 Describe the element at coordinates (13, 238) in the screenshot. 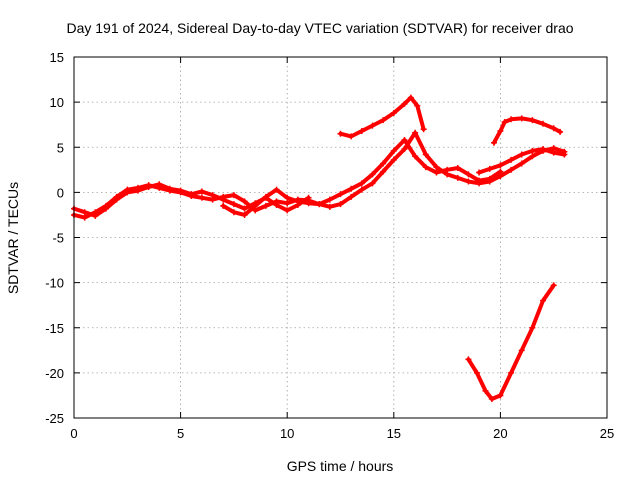

I see `y-axis-title: SDTVAR / TECUs` at that location.